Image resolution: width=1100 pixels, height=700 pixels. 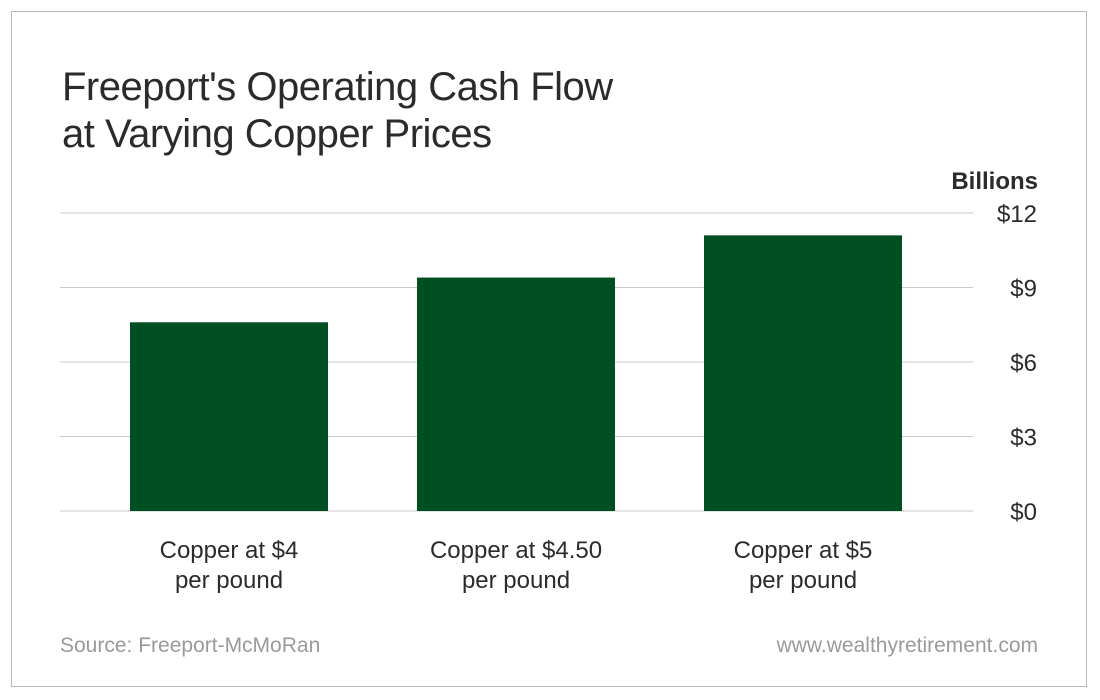 I want to click on x-category-label: Copper at $5, so click(x=803, y=550).